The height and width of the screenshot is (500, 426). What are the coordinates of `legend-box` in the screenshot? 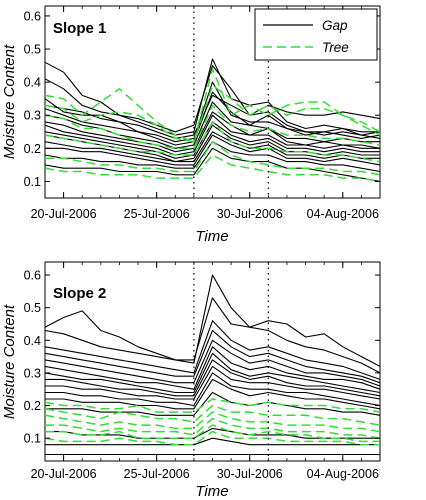 It's located at (316, 34).